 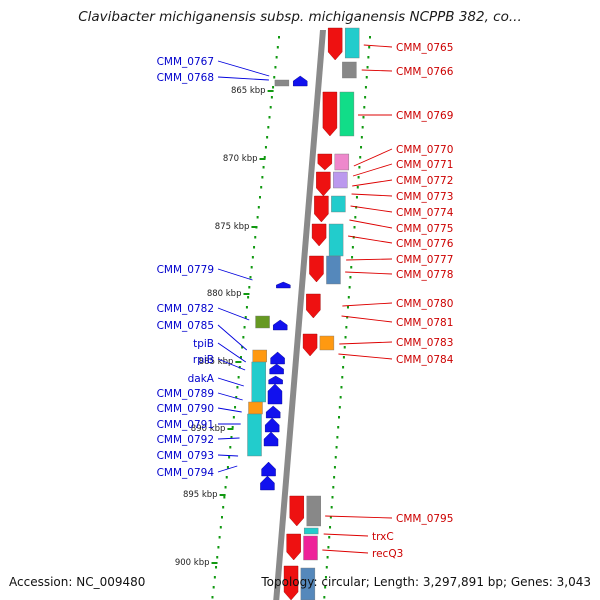 What do you see at coordinates (240, 159) in the screenshot?
I see `scale-label: 870 kbp` at bounding box center [240, 159].